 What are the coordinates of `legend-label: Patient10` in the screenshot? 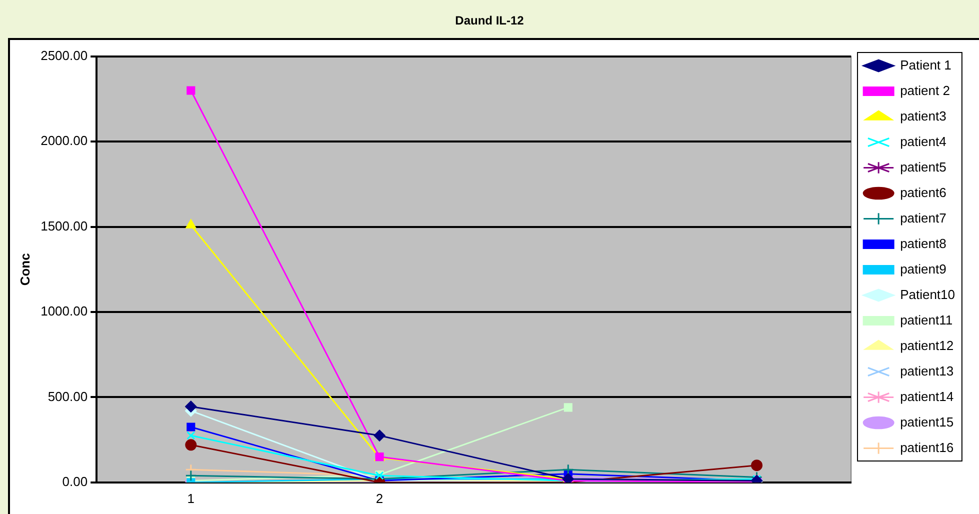 It's located at (928, 294).